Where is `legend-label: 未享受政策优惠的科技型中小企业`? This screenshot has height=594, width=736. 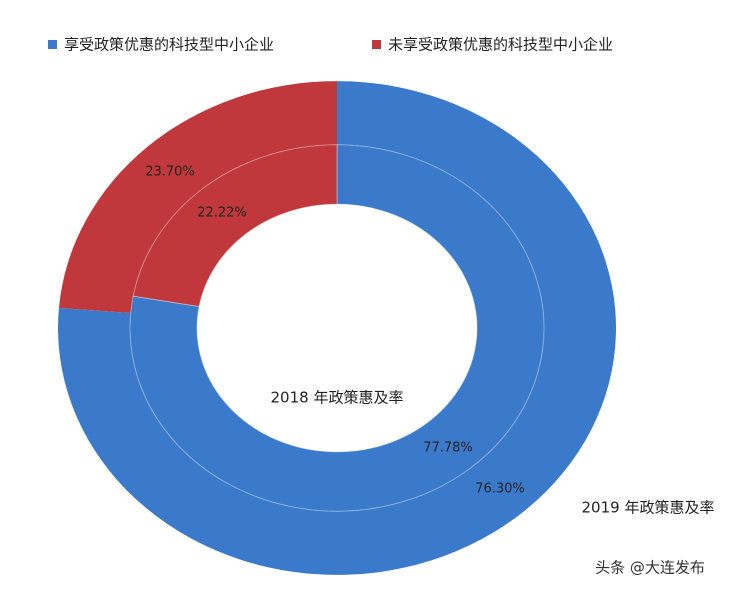 legend-label: 未享受政策优惠的科技型中小企业 is located at coordinates (500, 45).